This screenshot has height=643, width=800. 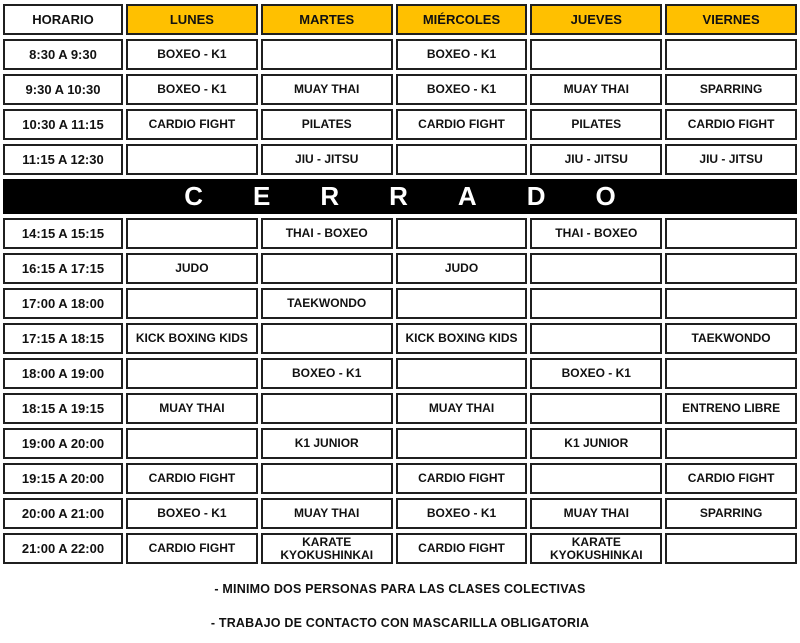 I want to click on class-cell: ENTRENO LIBRE, so click(x=731, y=408).